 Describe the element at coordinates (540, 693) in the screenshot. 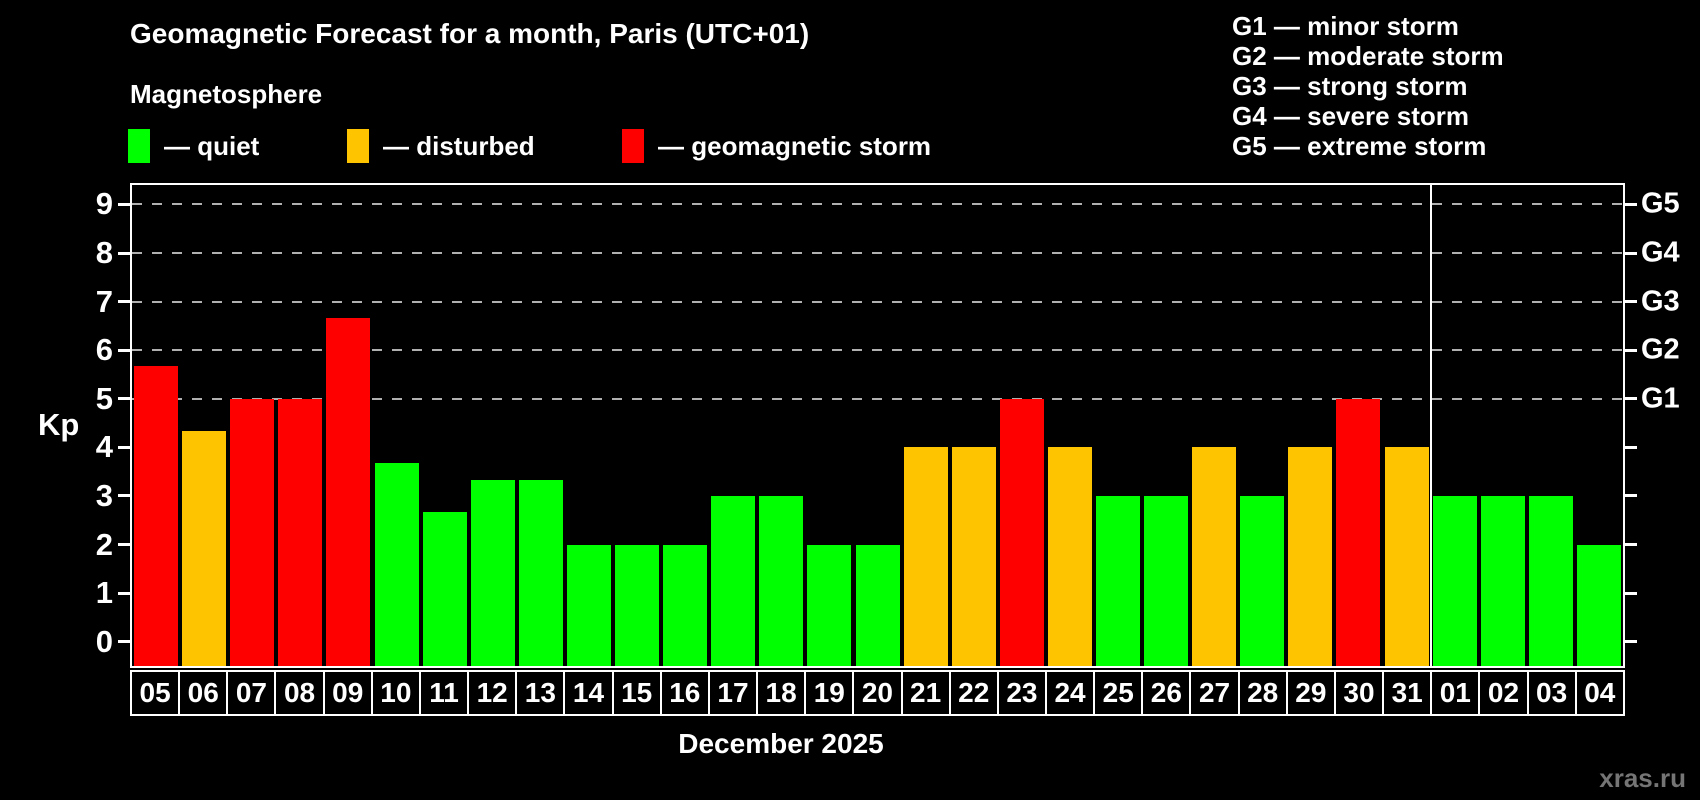

I see `day-label: 13` at that location.